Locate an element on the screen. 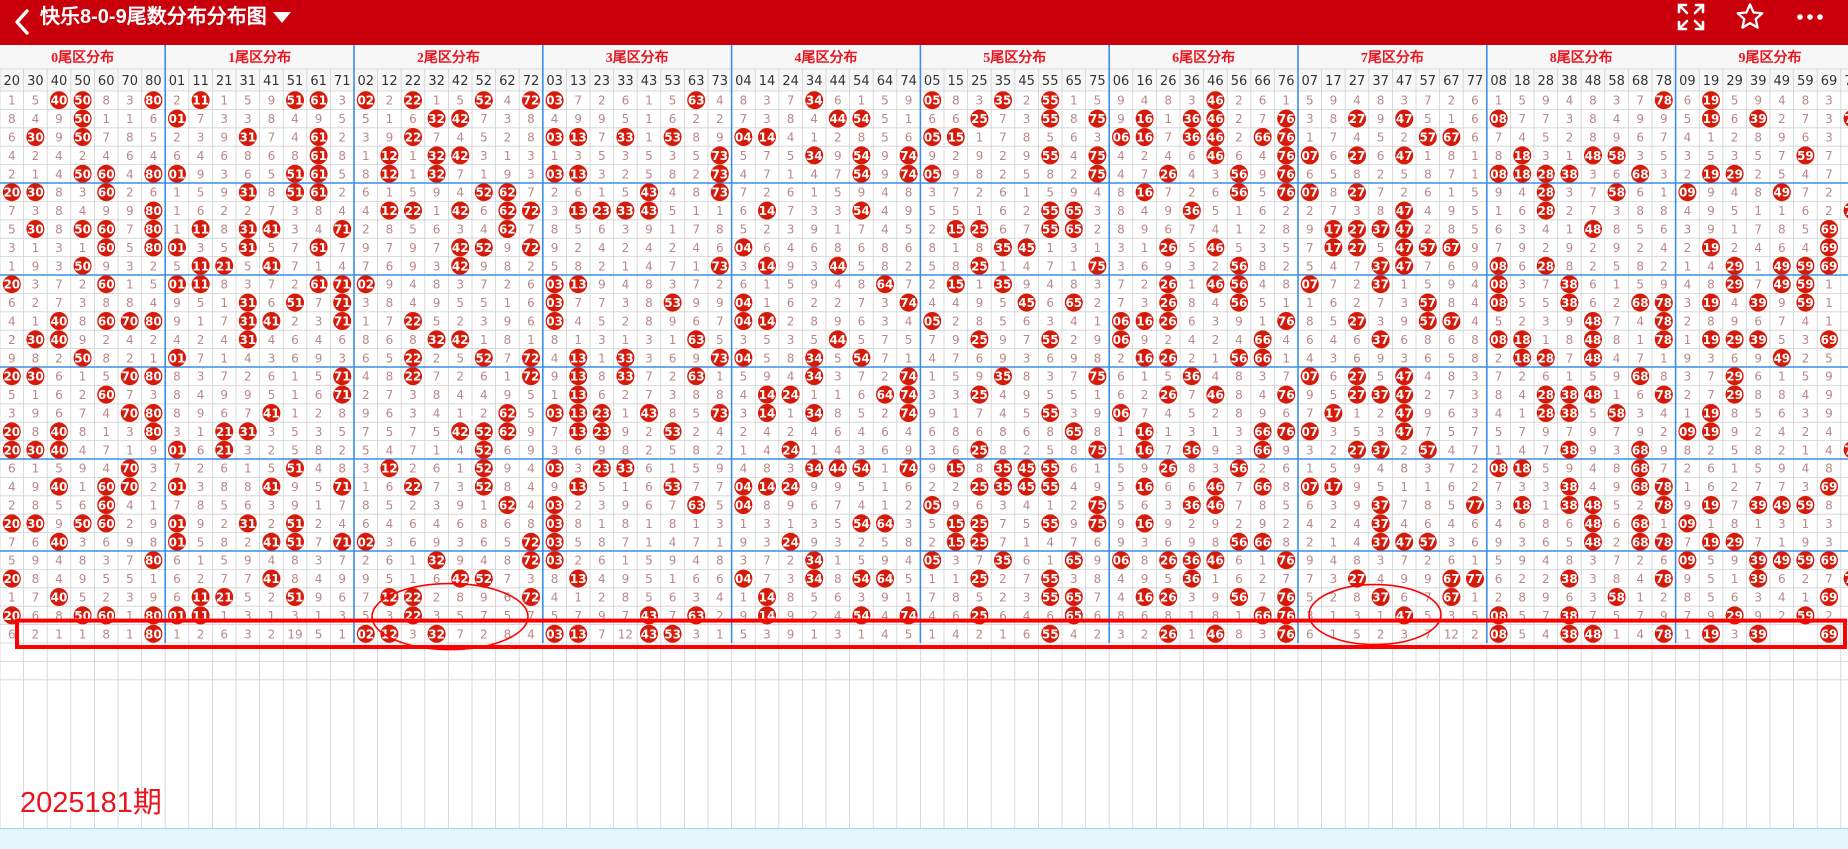 This screenshot has height=849, width=1848. hit-number: 72 is located at coordinates (531, 248).